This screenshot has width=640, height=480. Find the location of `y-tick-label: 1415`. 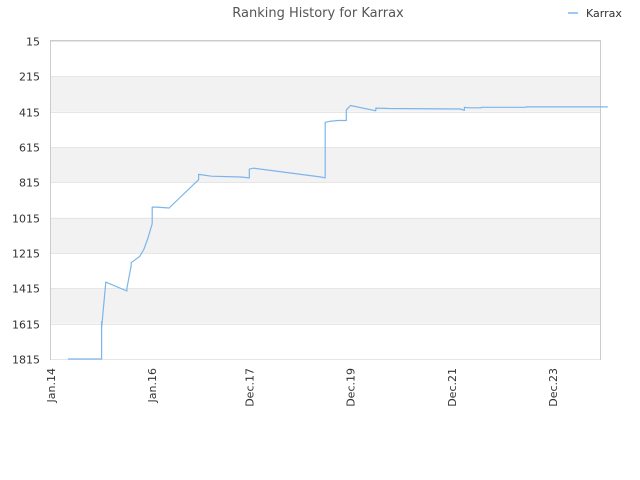

y-tick-label: 1415 is located at coordinates (26, 289).